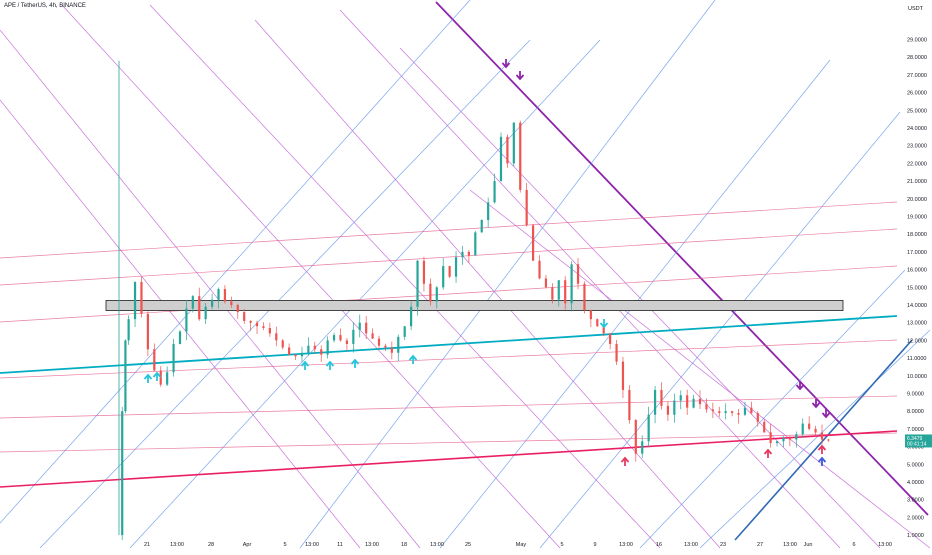 The image size is (932, 555). What do you see at coordinates (917, 377) in the screenshot?
I see `price-tick-label: 10.0000` at bounding box center [917, 377].